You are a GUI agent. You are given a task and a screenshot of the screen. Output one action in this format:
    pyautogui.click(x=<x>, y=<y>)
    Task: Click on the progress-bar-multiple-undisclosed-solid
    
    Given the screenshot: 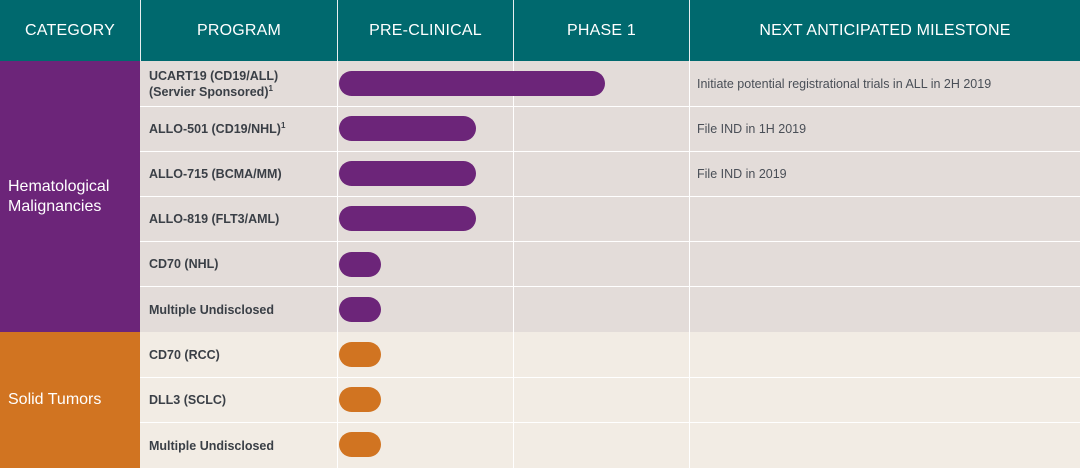 What is the action you would take?
    pyautogui.click(x=360, y=444)
    